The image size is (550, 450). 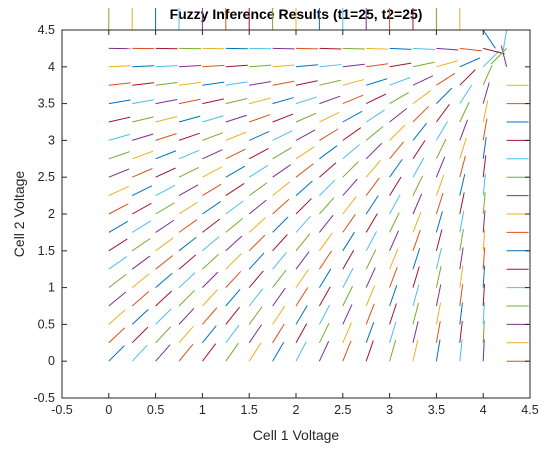 What do you see at coordinates (389, 410) in the screenshot?
I see `x-tick-label: 3` at bounding box center [389, 410].